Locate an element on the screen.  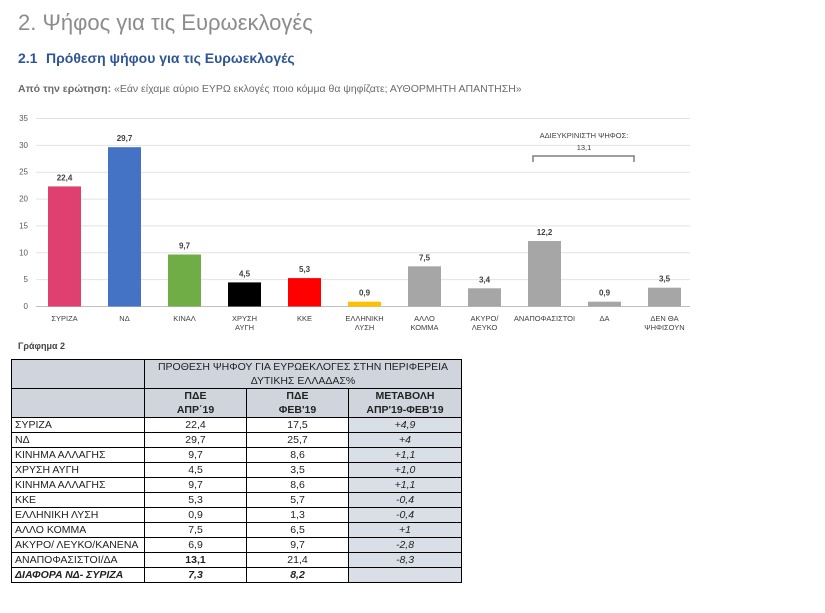
table-row: ΑΚΥΡΟ/ ΛΕΥΚΟ/ΚΑΝΕΝΑ 6,9 9,7 -2,8 is located at coordinates (236, 545).